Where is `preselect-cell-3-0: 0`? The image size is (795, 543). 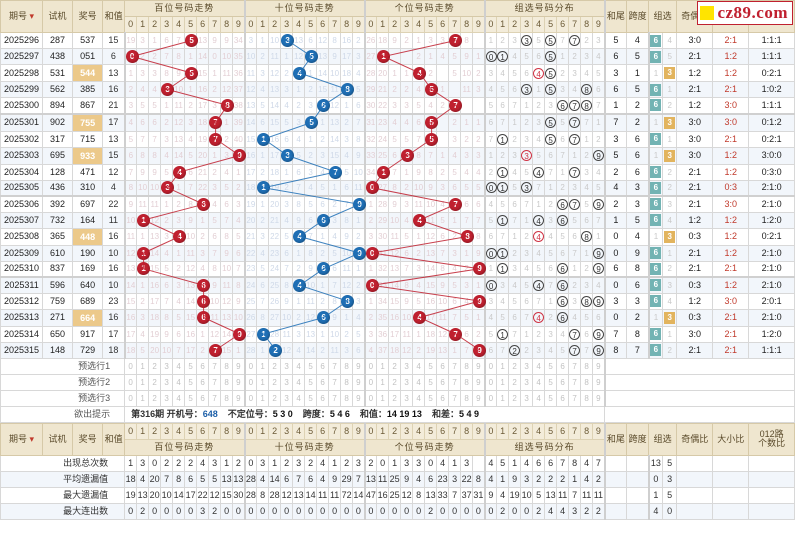
preselect-cell-3-0: 0 is located at coordinates (490, 398).